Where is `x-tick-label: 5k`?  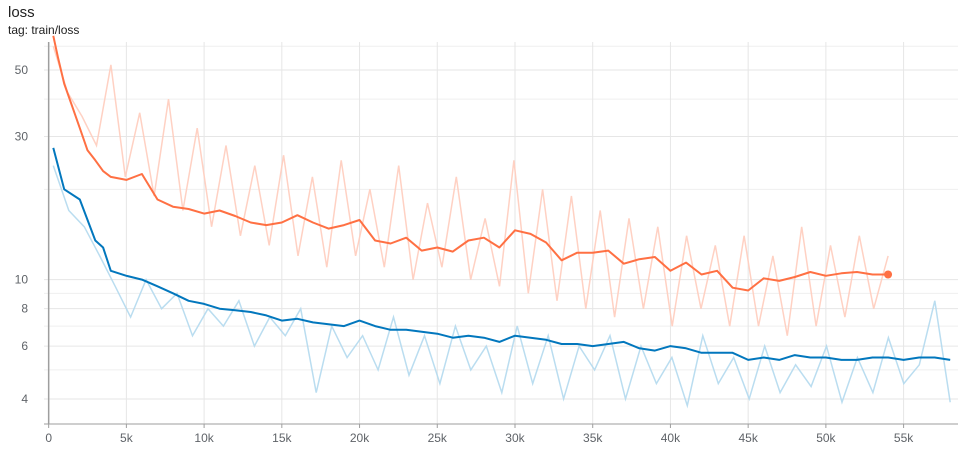
x-tick-label: 5k is located at coordinates (127, 438).